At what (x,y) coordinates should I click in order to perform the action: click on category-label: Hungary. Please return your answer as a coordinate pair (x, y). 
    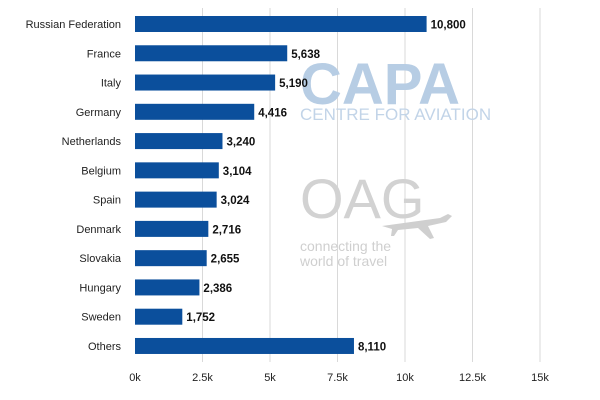
    Looking at the image, I should click on (100, 288).